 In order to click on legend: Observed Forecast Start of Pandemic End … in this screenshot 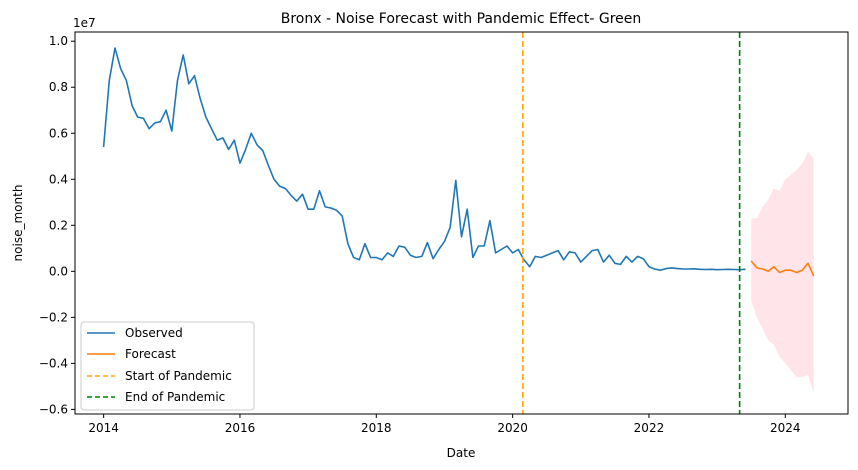, I will do `click(167, 366)`.